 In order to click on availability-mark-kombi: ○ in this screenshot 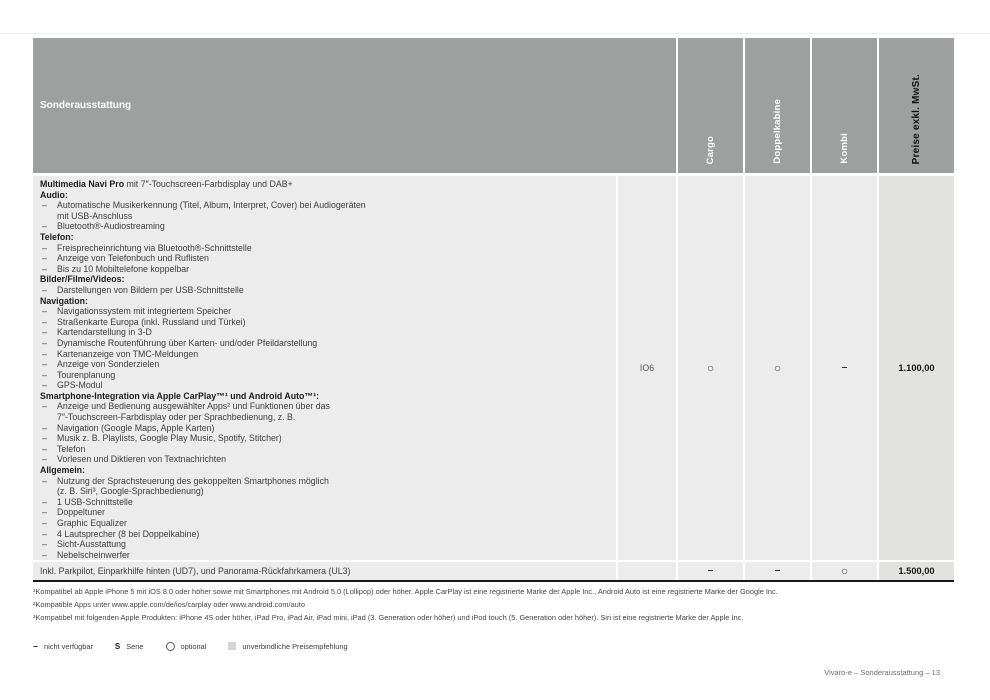, I will do `click(844, 571)`.